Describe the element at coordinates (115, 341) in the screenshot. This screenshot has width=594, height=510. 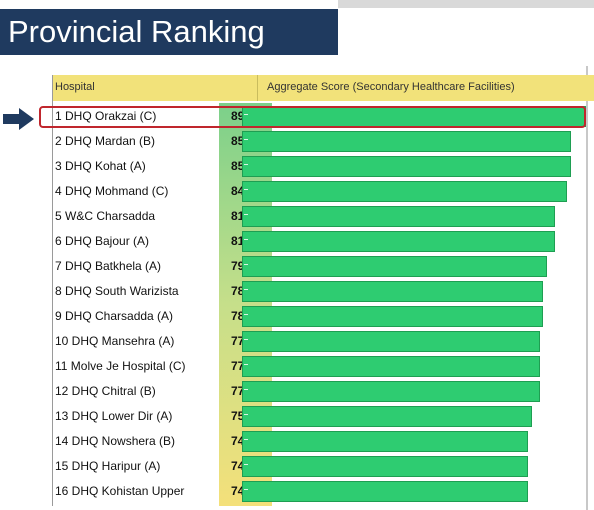
I see `hospital-name: 10 DHQ Mansehra (A)` at that location.